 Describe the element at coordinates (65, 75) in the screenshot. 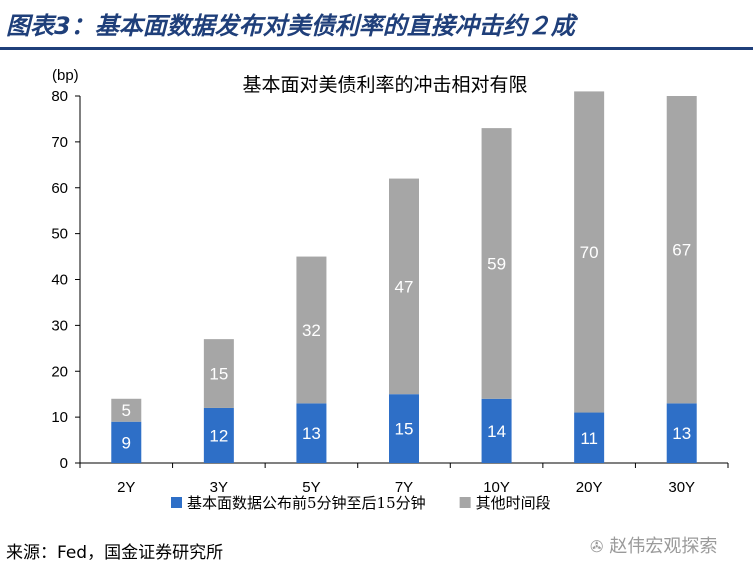

I see `y-axis-unit: (bp)` at that location.